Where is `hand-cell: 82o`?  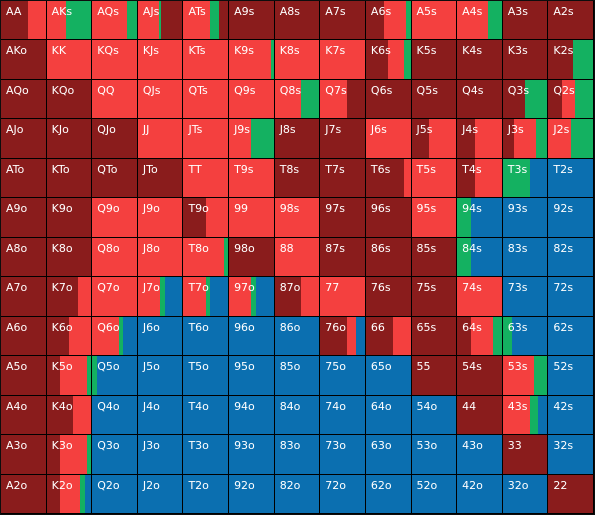 hand-cell: 82o is located at coordinates (297, 493).